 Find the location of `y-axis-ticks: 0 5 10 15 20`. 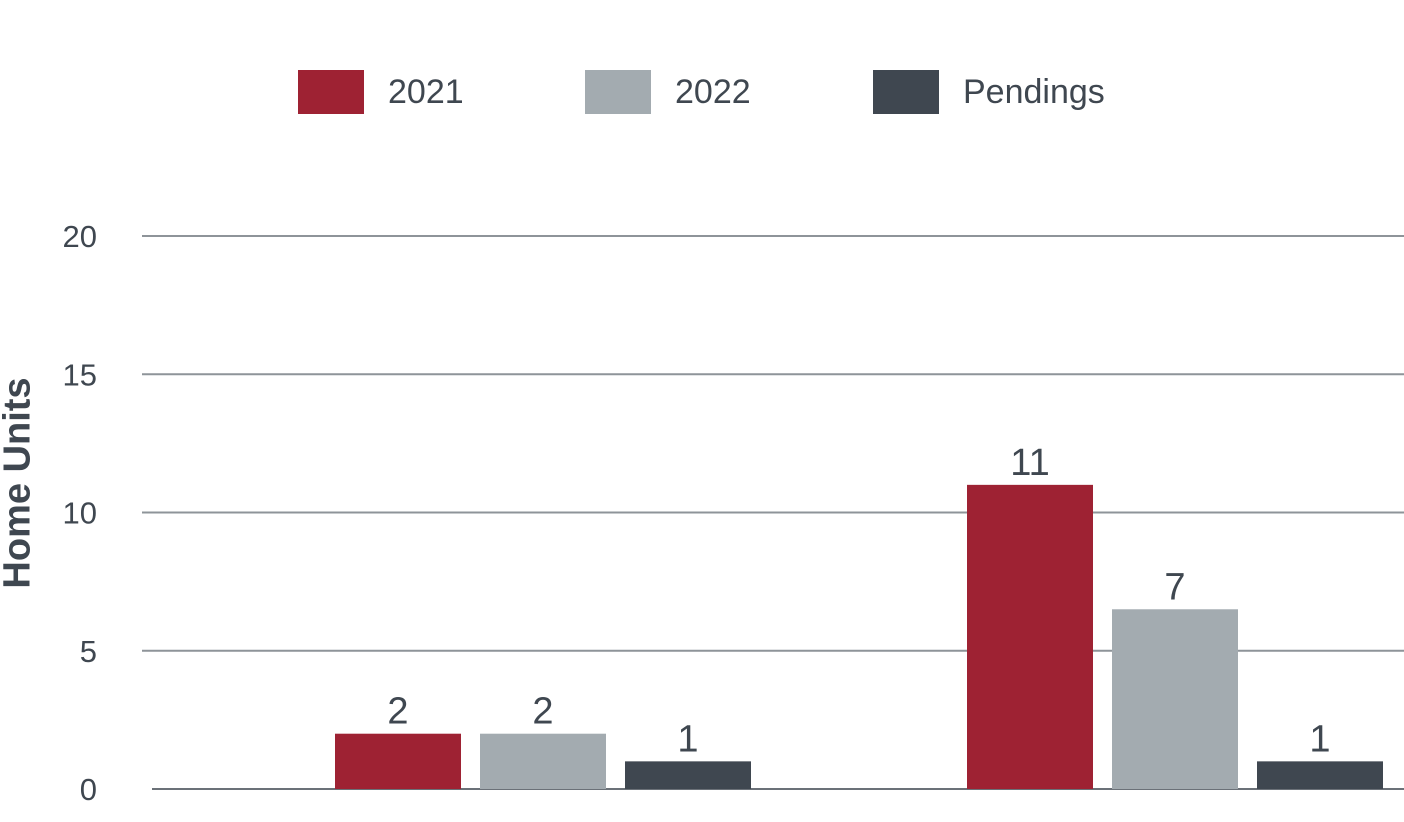

y-axis-ticks: 0 5 10 15 20 is located at coordinates (80, 513).